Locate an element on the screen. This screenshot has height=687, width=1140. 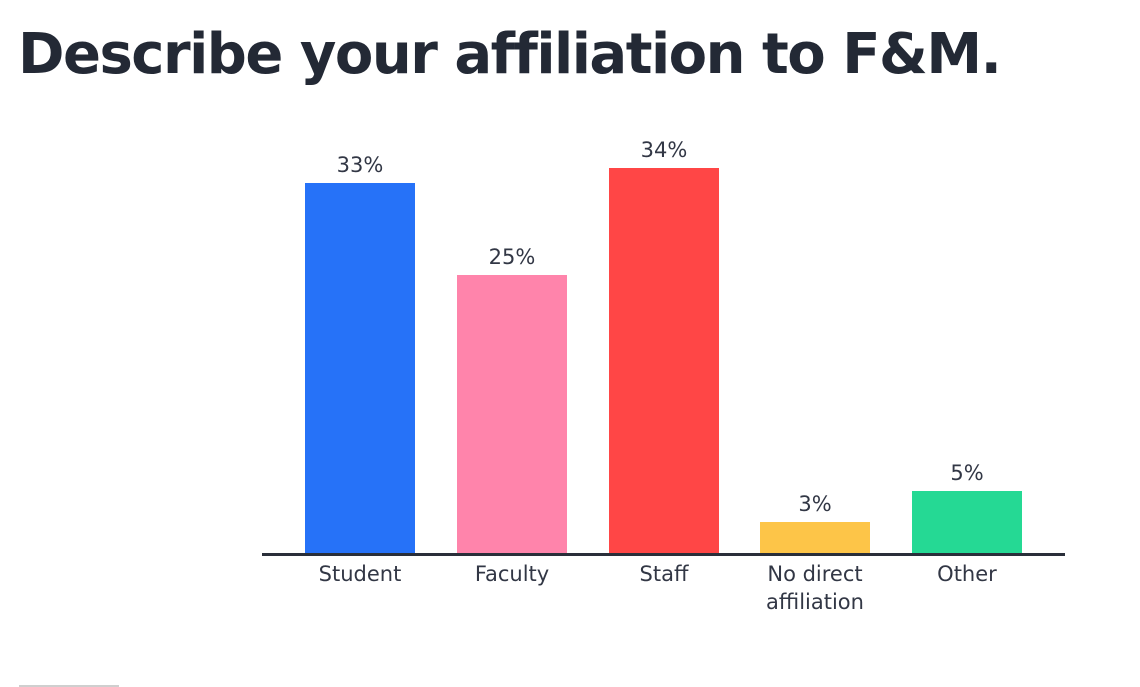
x-axis-line is located at coordinates (663, 554).